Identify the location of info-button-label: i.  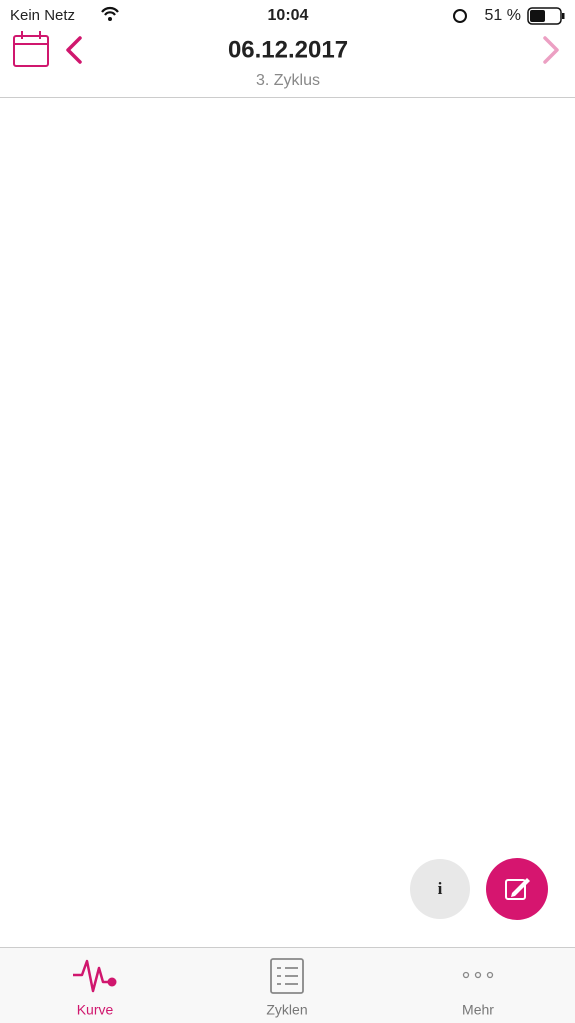
(440, 888).